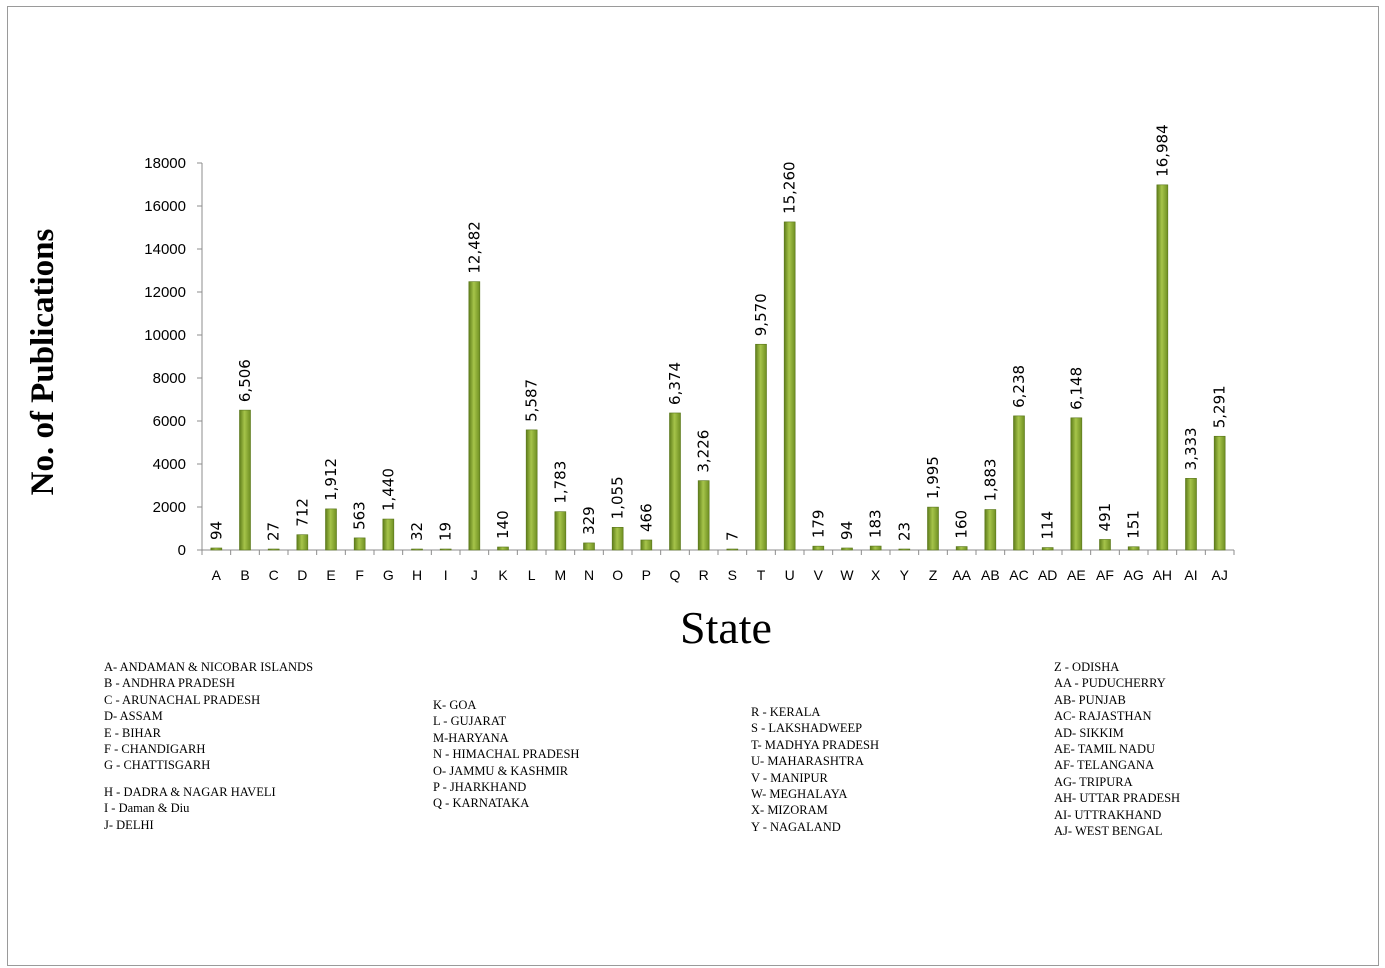 Image resolution: width=1385 pixels, height=968 pixels. What do you see at coordinates (1117, 798) in the screenshot?
I see `legend-entry: AH- UTTAR PRADESH` at bounding box center [1117, 798].